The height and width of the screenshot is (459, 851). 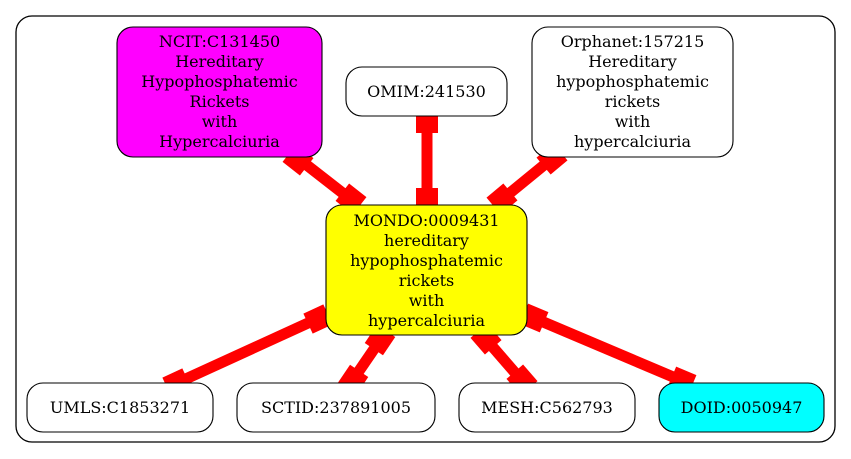 I want to click on node-label-line: UMLS:C1853271, so click(x=120, y=407).